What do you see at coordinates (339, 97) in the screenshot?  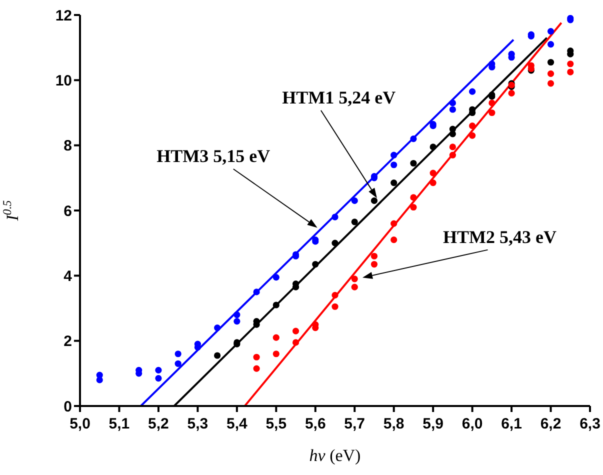 I see `annotation: HTM1 5,24 eV` at bounding box center [339, 97].